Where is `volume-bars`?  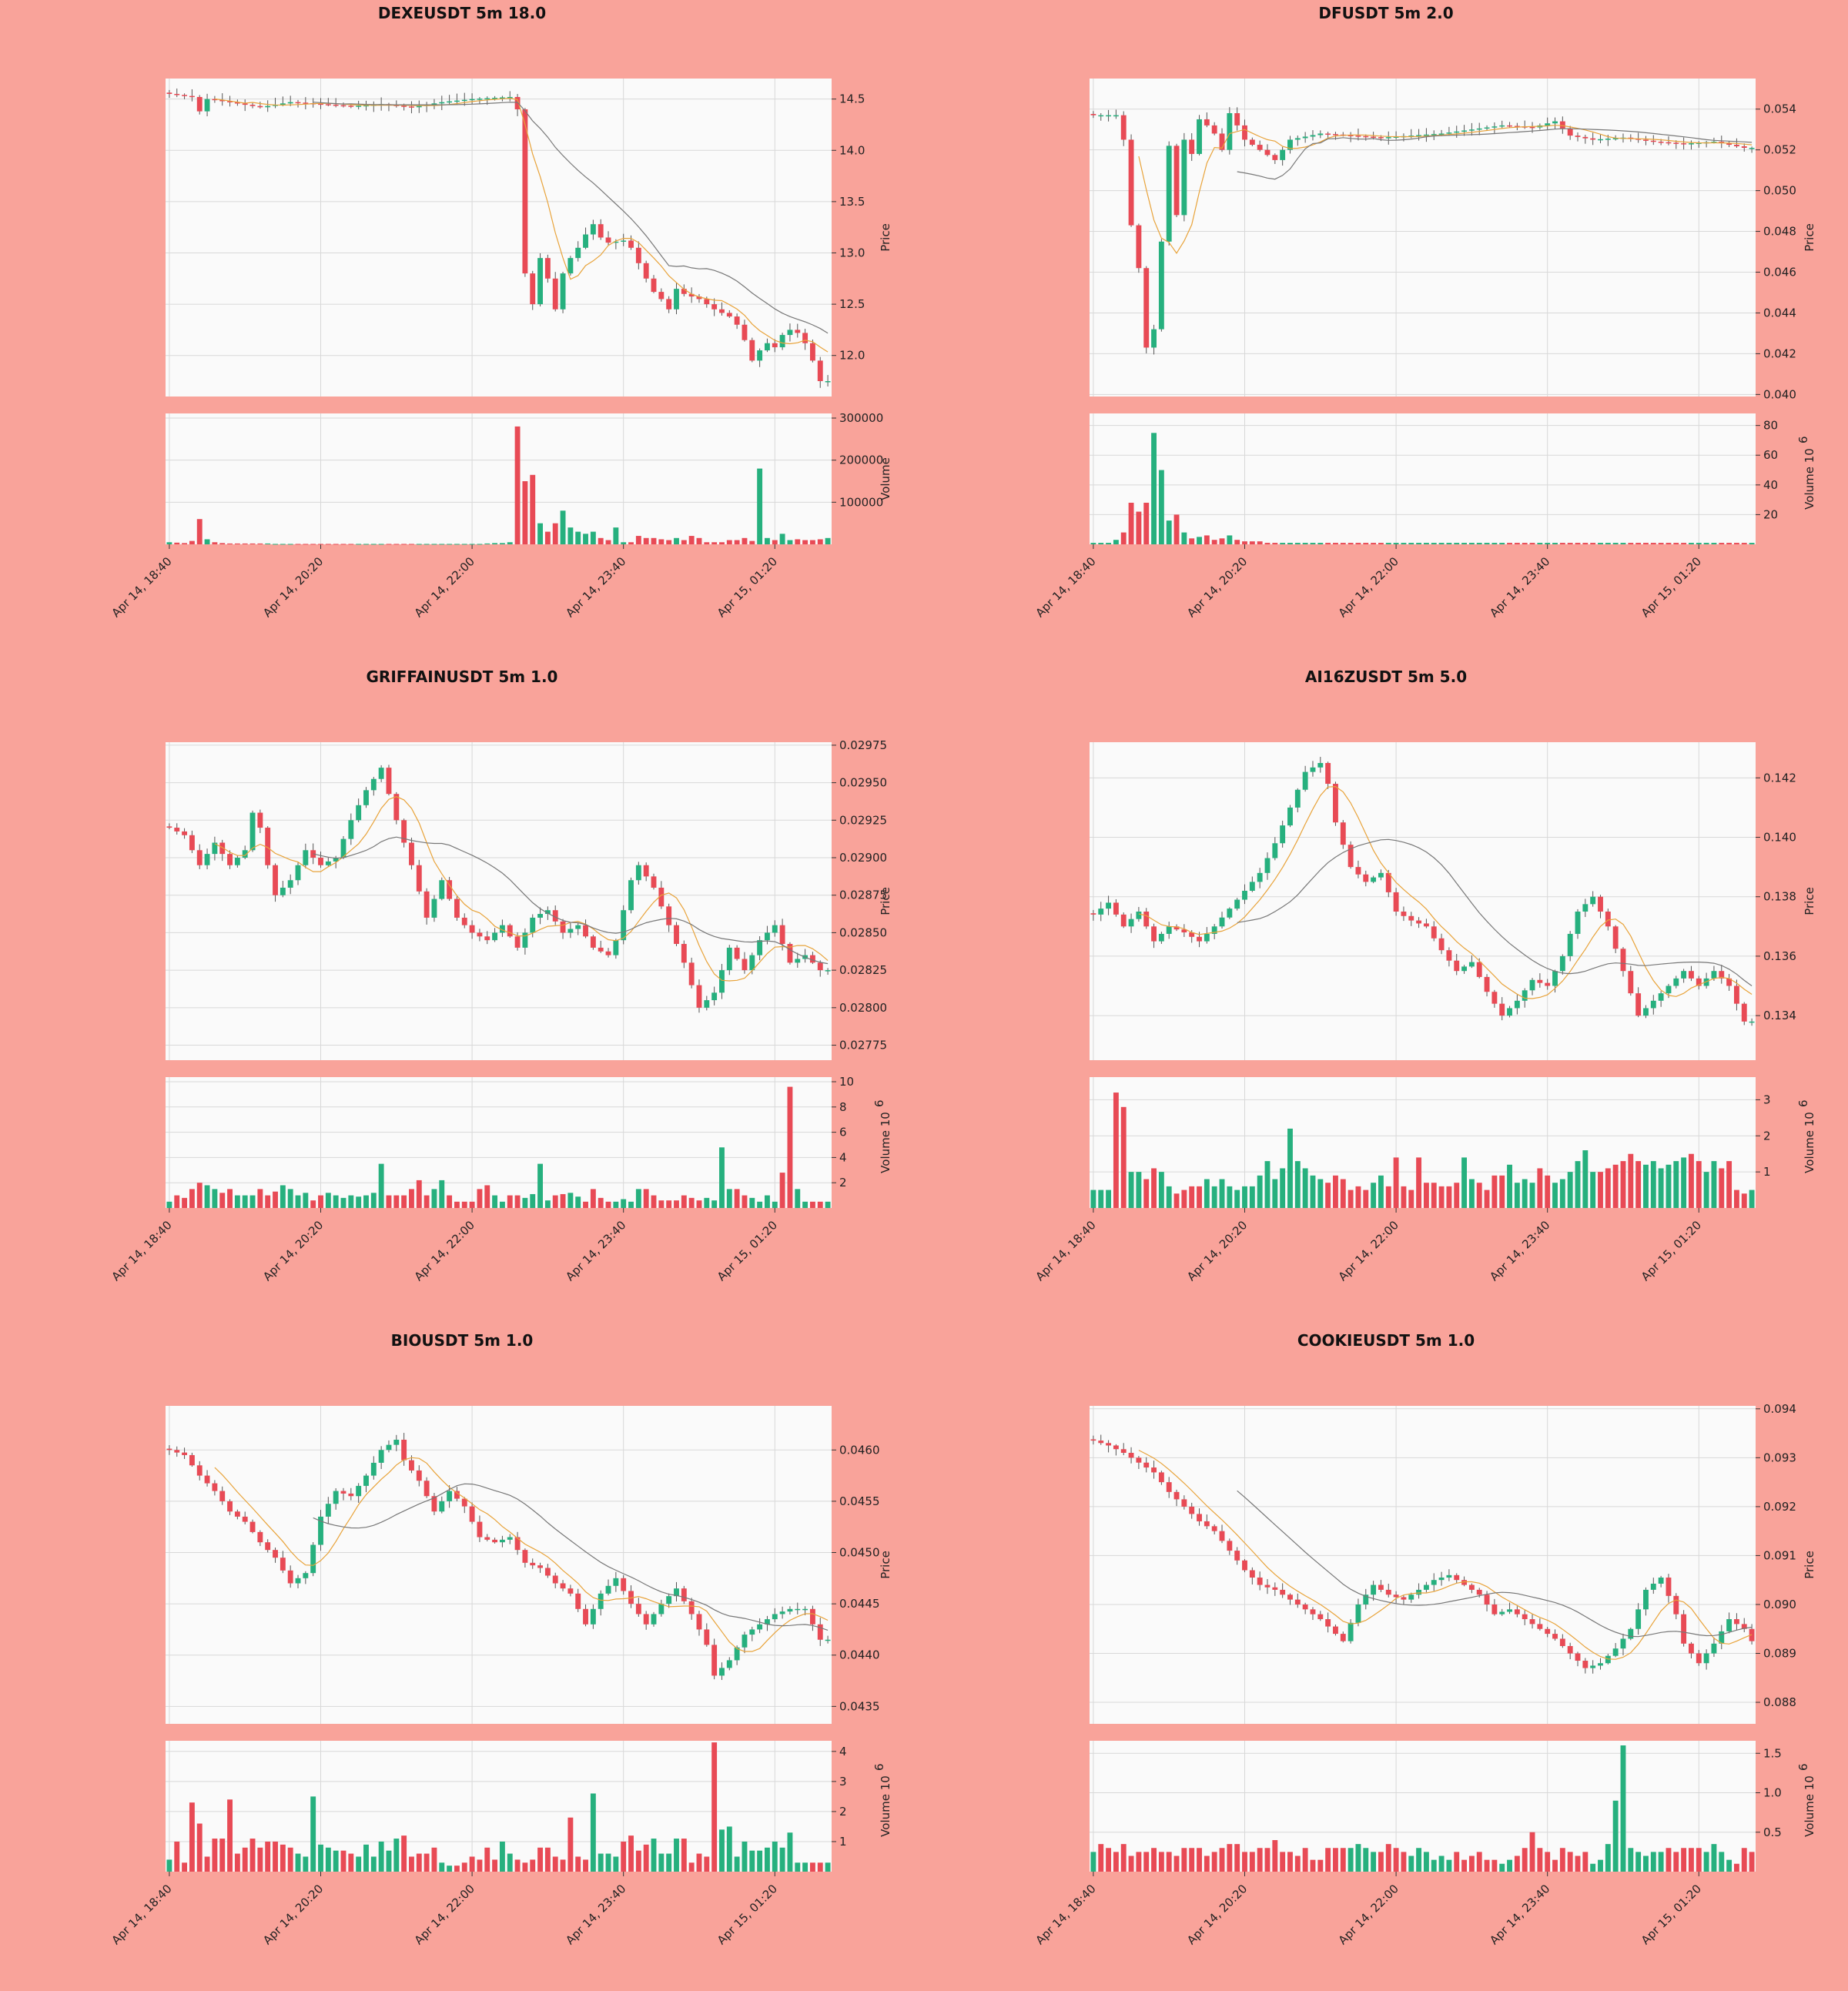
volume-bars is located at coordinates (1422, 1150).